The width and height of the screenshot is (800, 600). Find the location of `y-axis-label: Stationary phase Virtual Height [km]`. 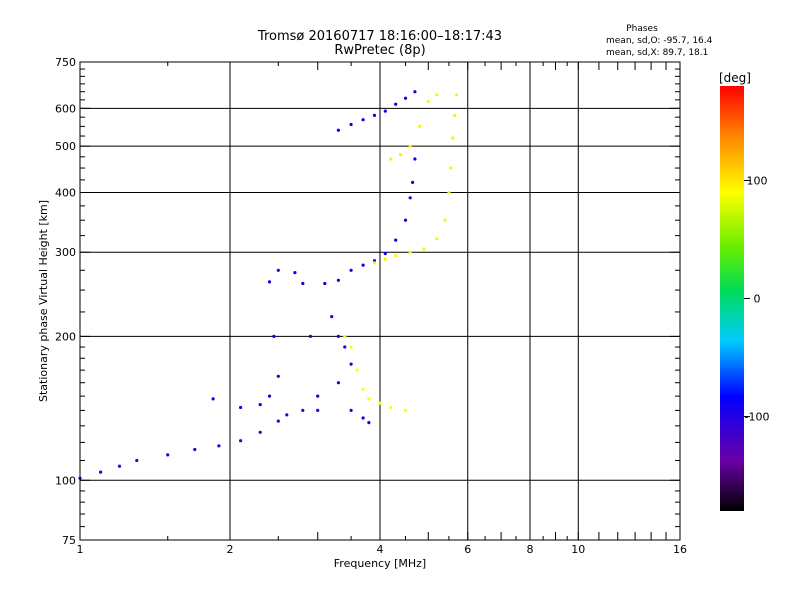

y-axis-label: Stationary phase Virtual Height [km] is located at coordinates (43, 301).